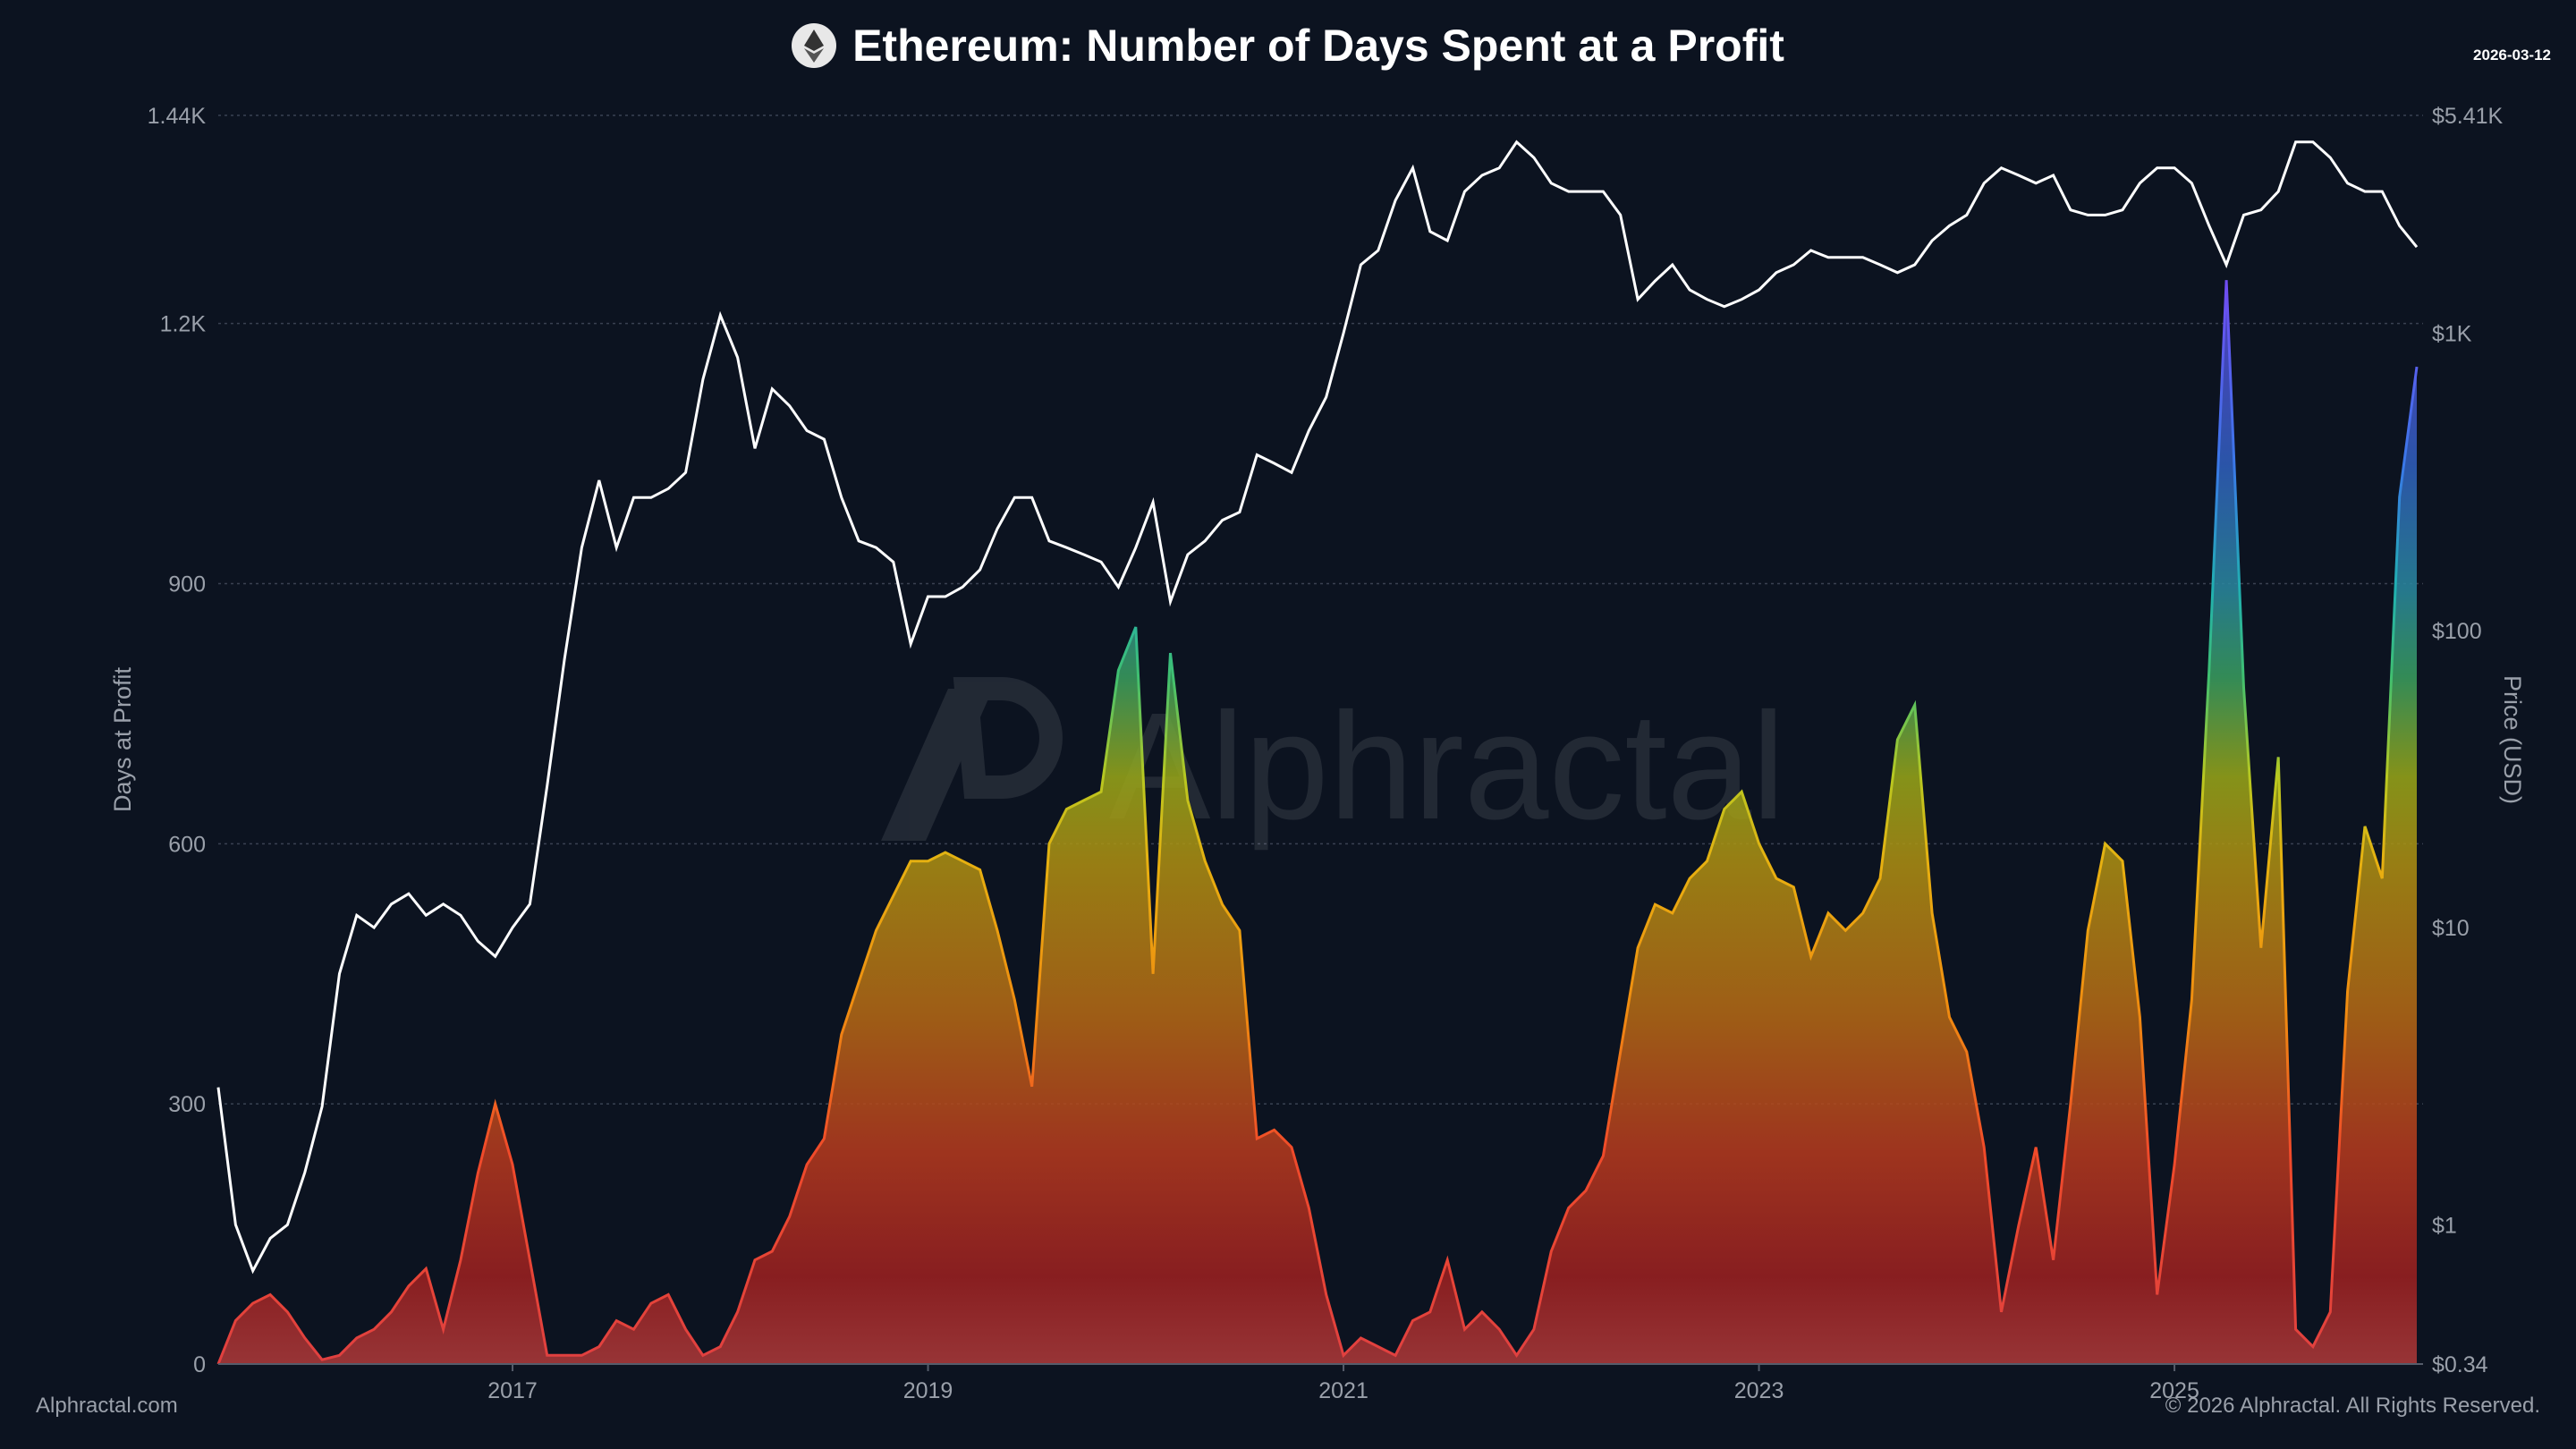 The image size is (2576, 1449). What do you see at coordinates (2174, 1390) in the screenshot?
I see `x-tick-label: 2025` at bounding box center [2174, 1390].